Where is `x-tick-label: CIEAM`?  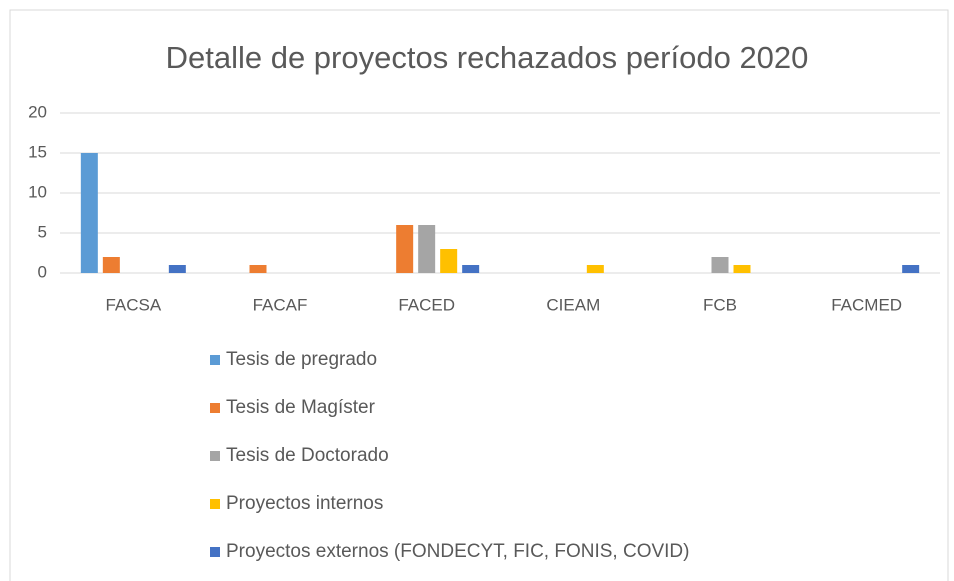
x-tick-label: CIEAM is located at coordinates (573, 304).